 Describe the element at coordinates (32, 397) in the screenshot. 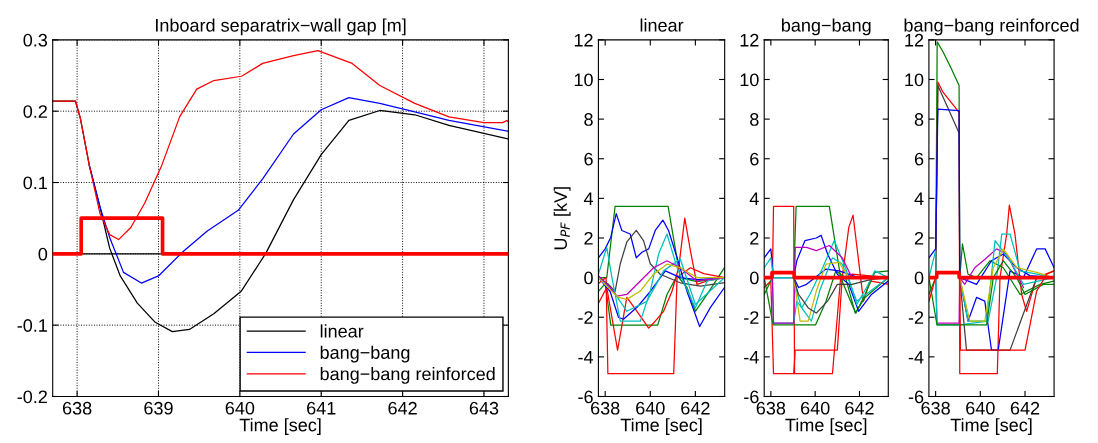

I see `y-tick-label: -0.2` at that location.